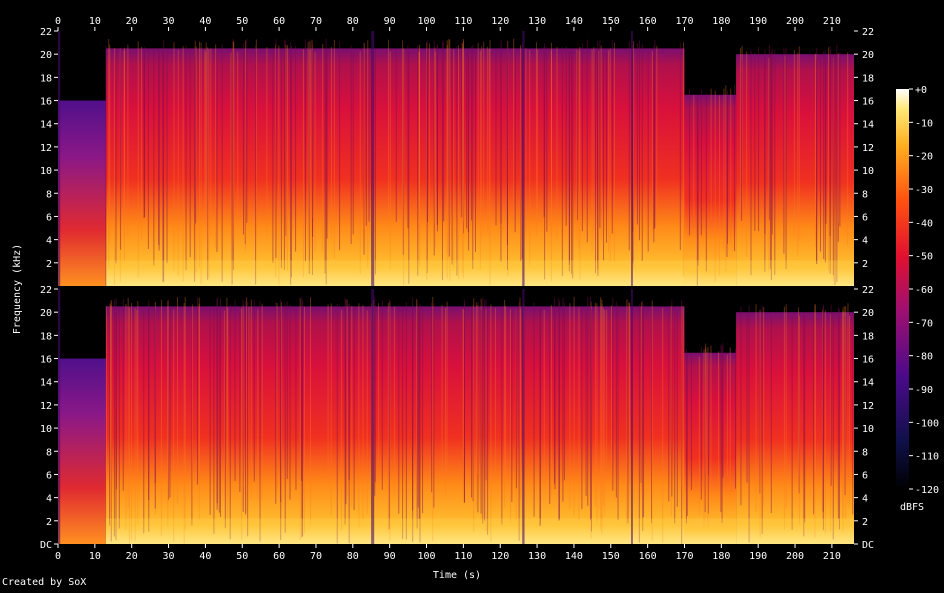 This screenshot has width=944, height=593. I want to click on x-tick-label: 170, so click(684, 21).